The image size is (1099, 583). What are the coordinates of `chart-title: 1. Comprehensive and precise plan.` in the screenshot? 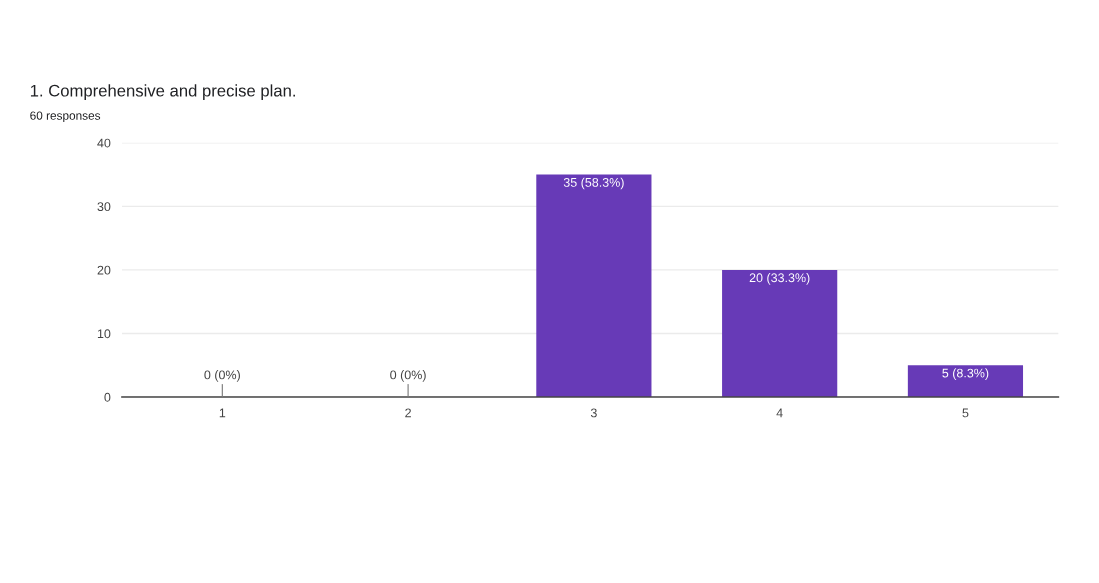 It's located at (162, 92).